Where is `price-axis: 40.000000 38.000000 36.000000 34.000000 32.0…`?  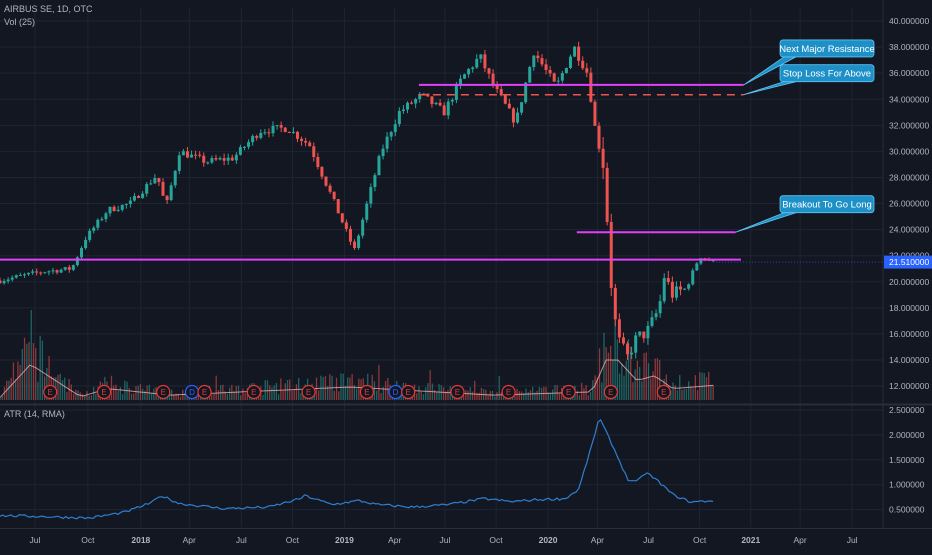
price-axis: 40.000000 38.000000 36.000000 34.000000 32.0… is located at coordinates (909, 203).